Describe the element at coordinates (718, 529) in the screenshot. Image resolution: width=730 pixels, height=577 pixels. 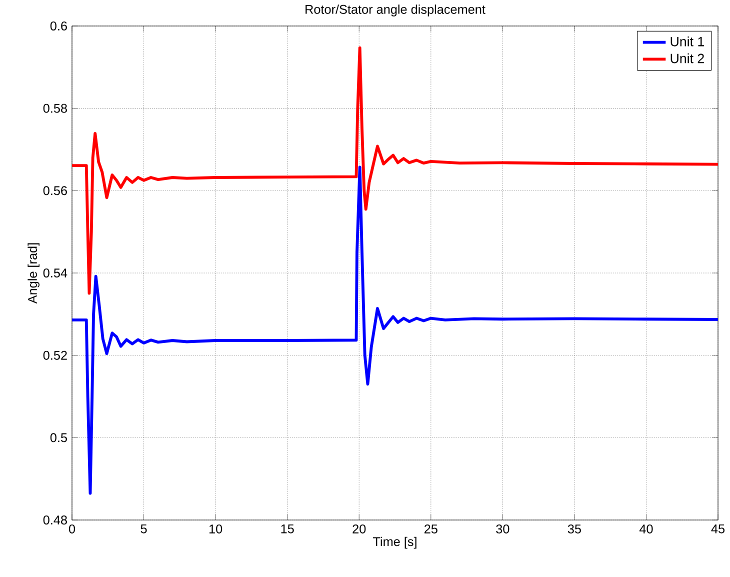
I see `x-tick-label: 45` at that location.